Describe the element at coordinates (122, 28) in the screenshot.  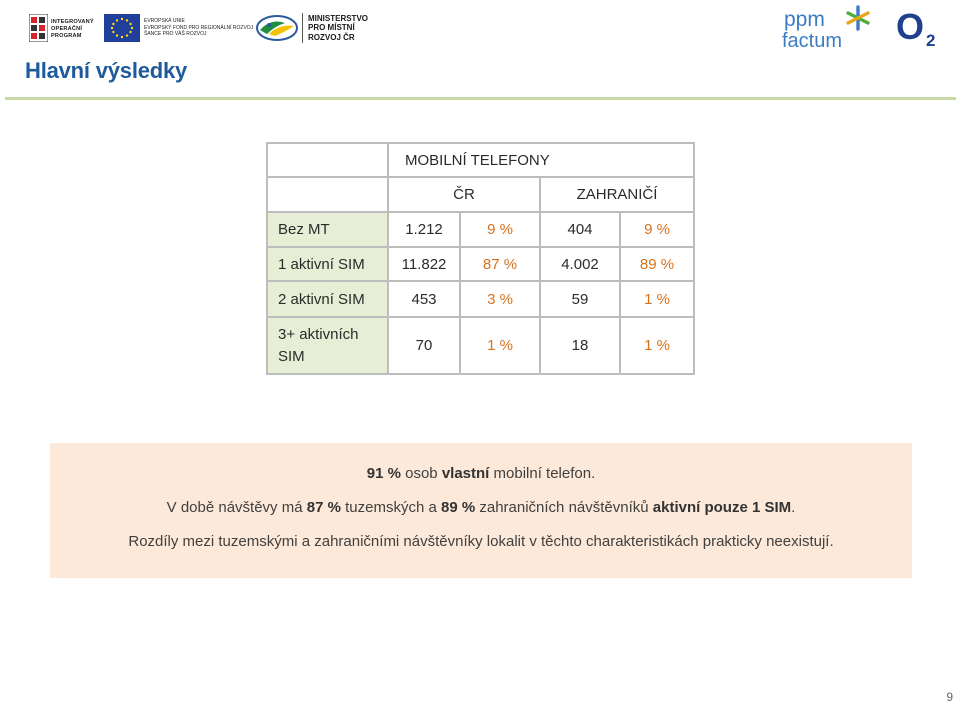
I see `eu-flag-icon` at that location.